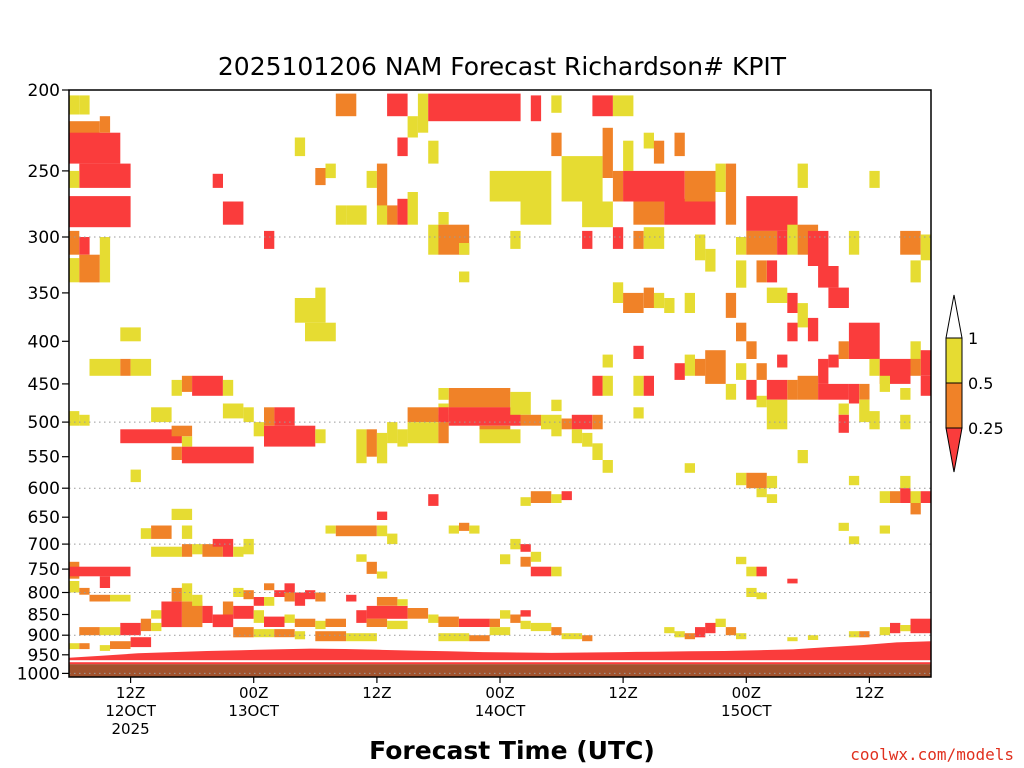 The height and width of the screenshot is (768, 1024). I want to click on y-tick-label: 700, so click(44, 545).